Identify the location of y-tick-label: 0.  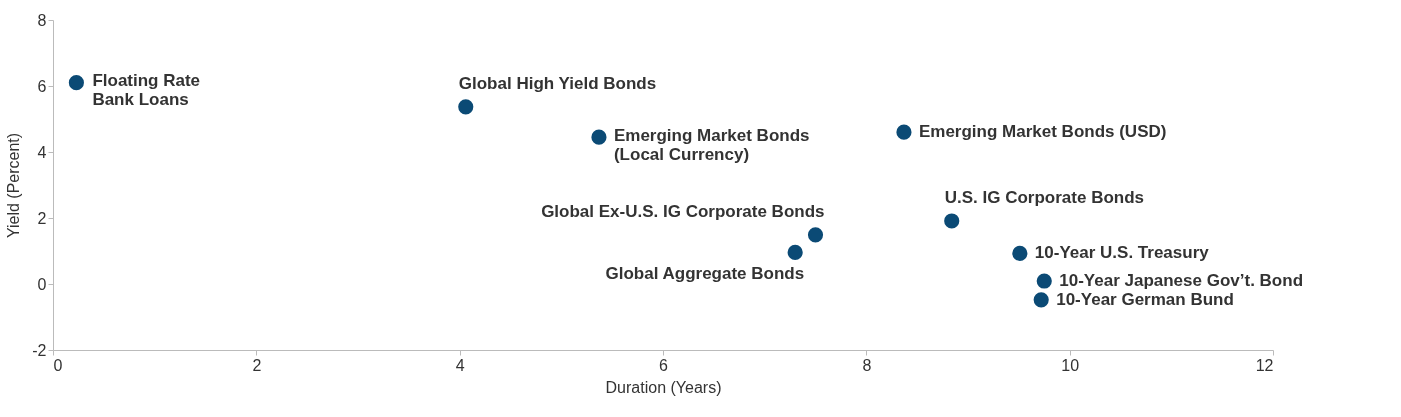
(42, 284).